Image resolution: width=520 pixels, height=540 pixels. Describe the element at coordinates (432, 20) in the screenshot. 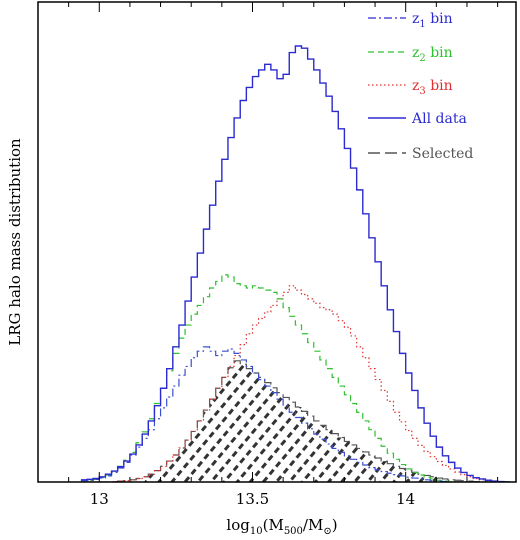

I see `legend-label-z1: z1 bin` at that location.